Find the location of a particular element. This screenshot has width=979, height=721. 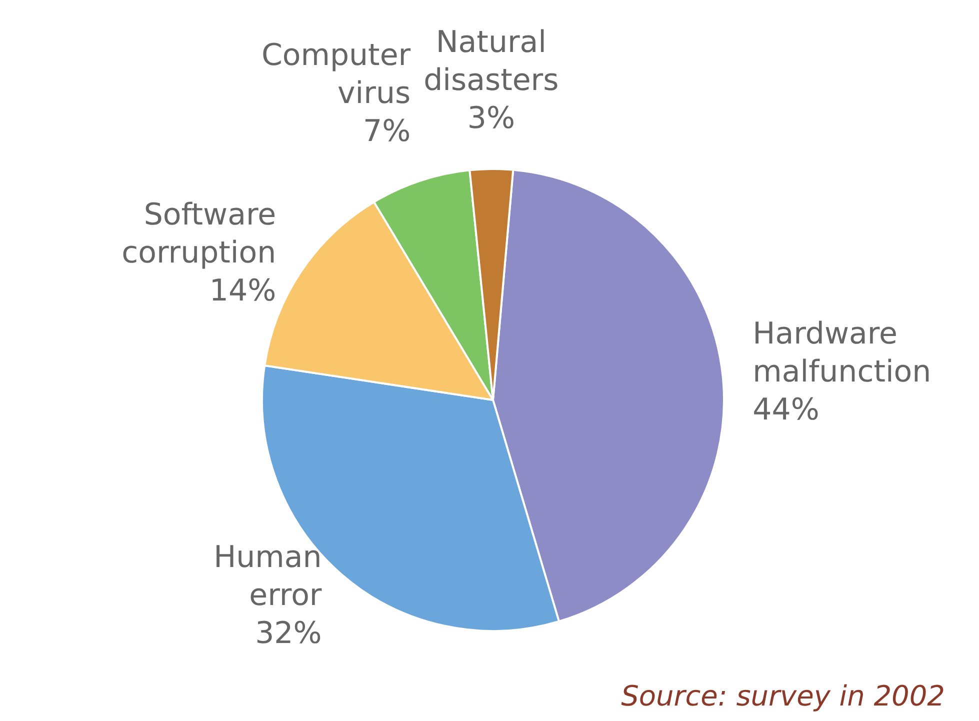

slice-label: Natural disasters is located at coordinates (491, 61).